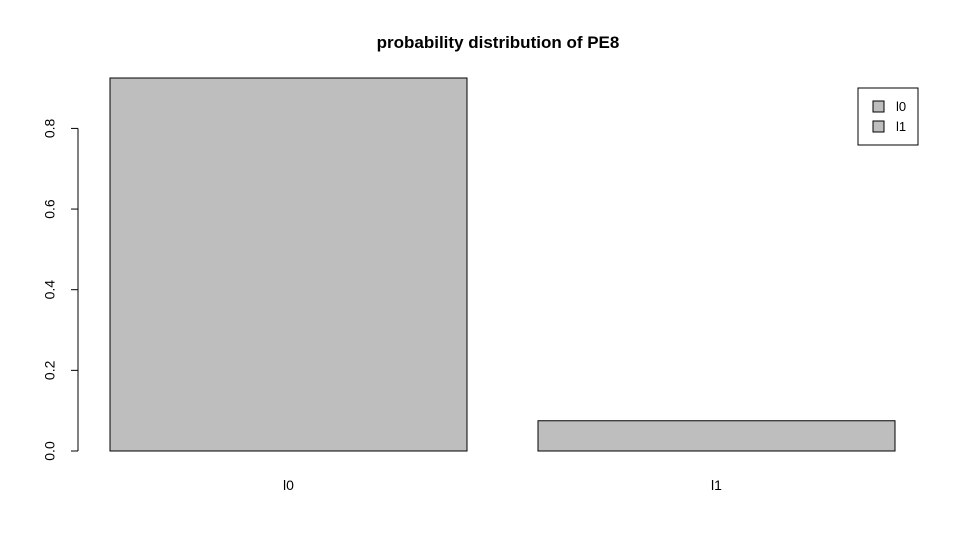  What do you see at coordinates (498, 42) in the screenshot?
I see `chart-title: probability distribution of PE8` at bounding box center [498, 42].